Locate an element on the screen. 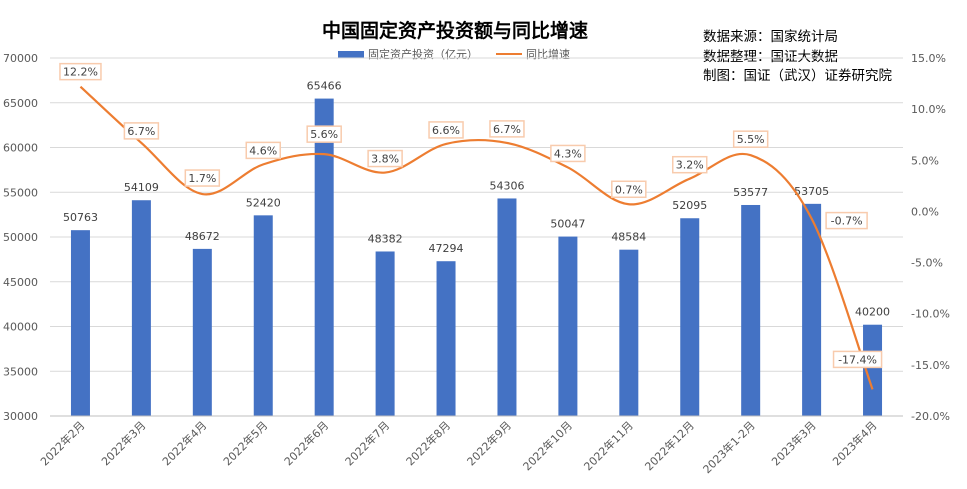 The width and height of the screenshot is (967, 489). line-value-label: 1.7% is located at coordinates (202, 178).